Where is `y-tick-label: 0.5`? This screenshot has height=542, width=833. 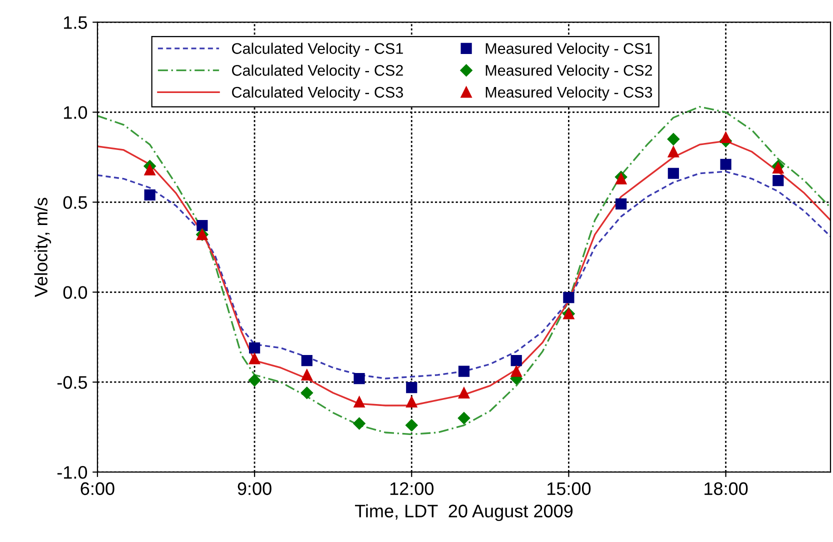 y-tick-label: 0.5 is located at coordinates (75, 202).